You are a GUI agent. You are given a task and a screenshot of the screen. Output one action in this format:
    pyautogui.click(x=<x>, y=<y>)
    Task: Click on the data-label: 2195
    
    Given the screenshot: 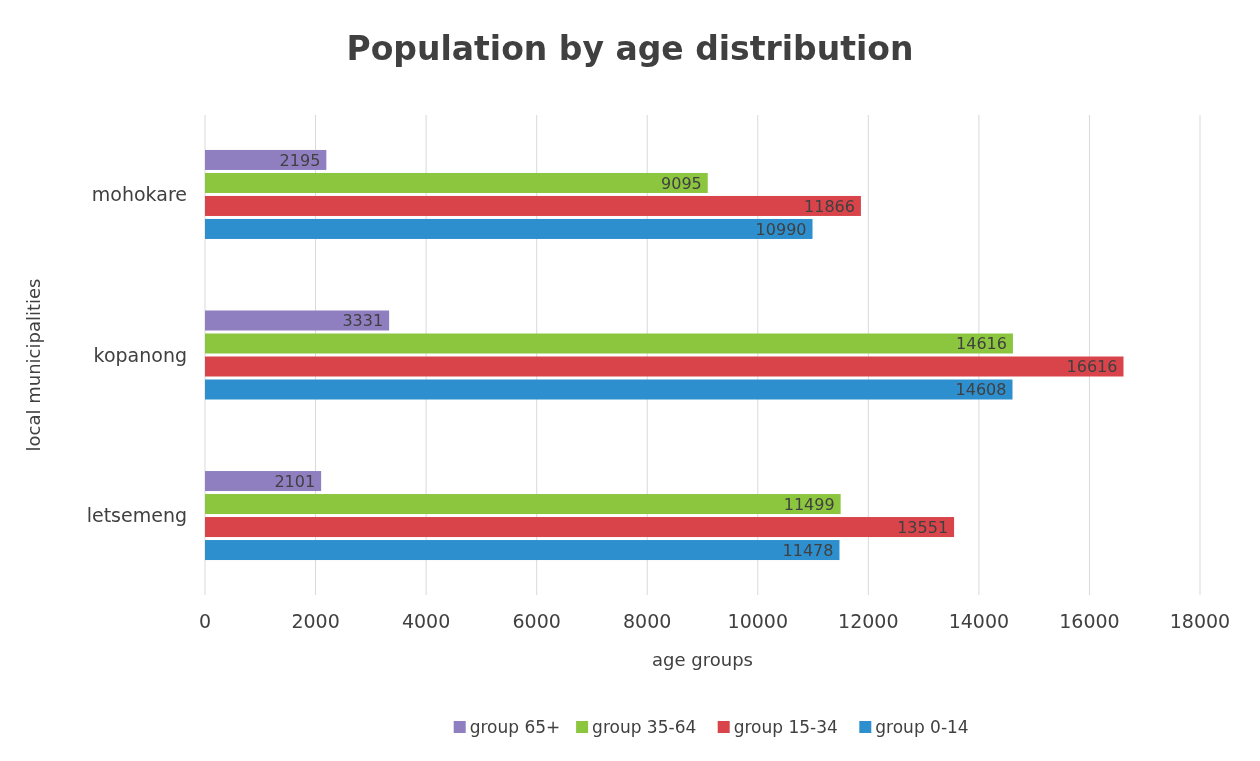 What is the action you would take?
    pyautogui.click(x=300, y=160)
    